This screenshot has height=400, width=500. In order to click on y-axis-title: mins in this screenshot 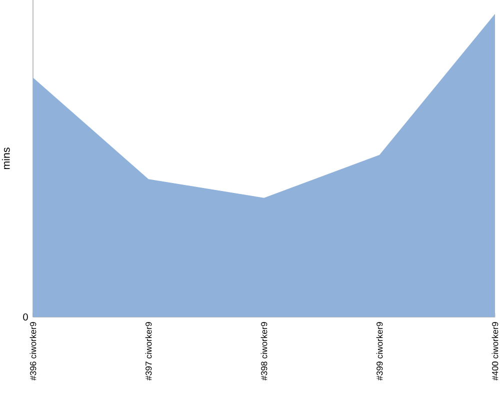, I will do `click(6, 159)`.